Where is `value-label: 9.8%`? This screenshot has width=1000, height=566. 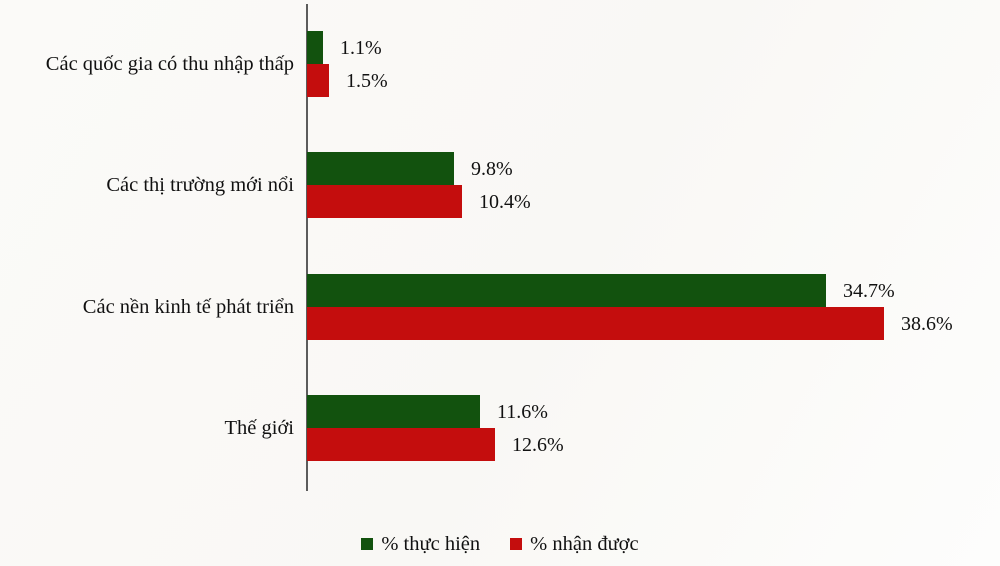
value-label: 9.8% is located at coordinates (492, 169).